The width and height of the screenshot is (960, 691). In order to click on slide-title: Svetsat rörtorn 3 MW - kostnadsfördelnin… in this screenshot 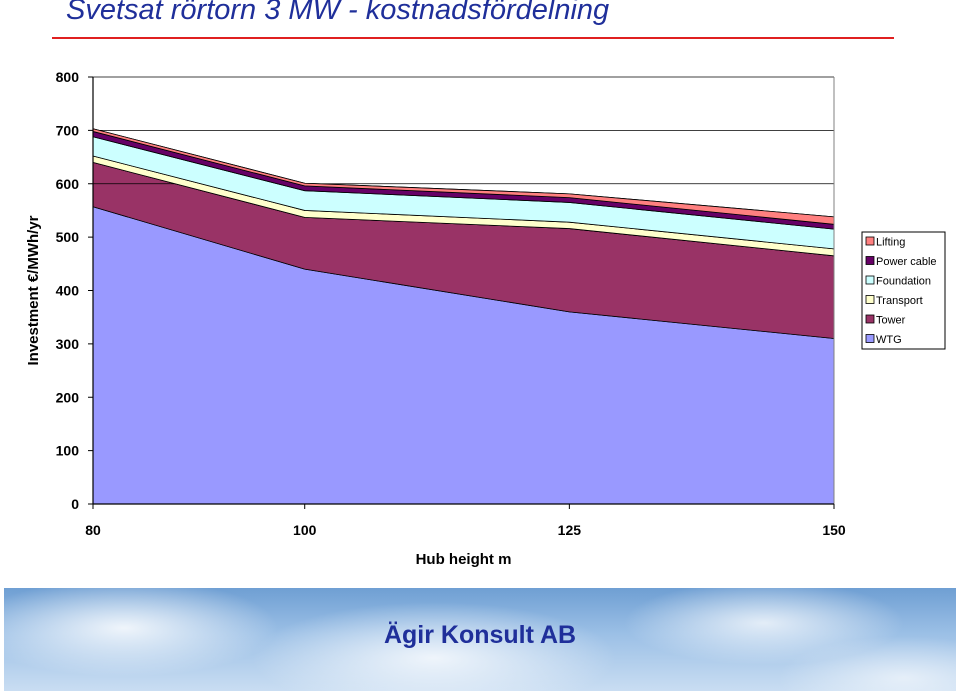, I will do `click(338, 13)`.